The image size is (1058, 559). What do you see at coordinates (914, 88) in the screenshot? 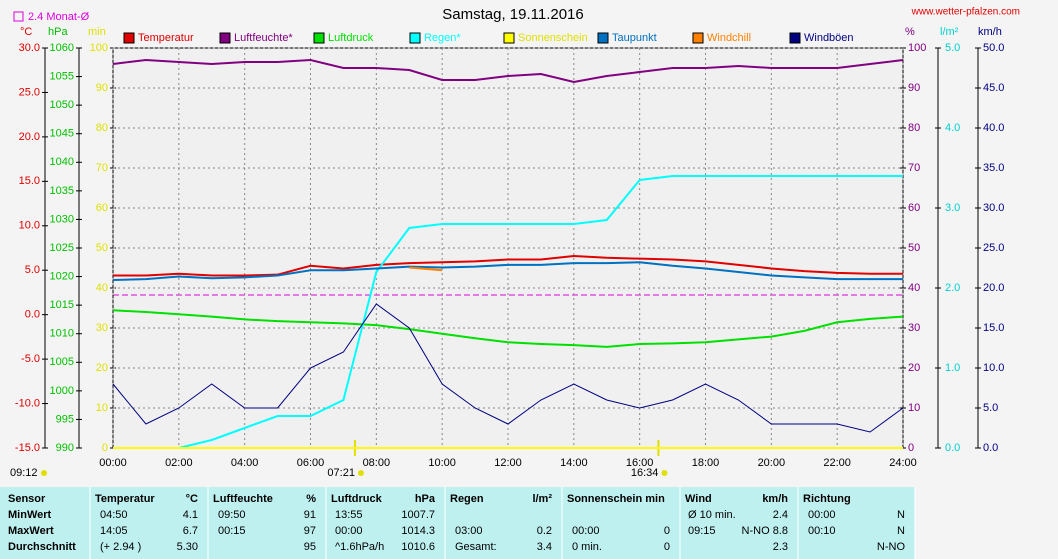
I see `y-tick-label: 90` at bounding box center [914, 88].